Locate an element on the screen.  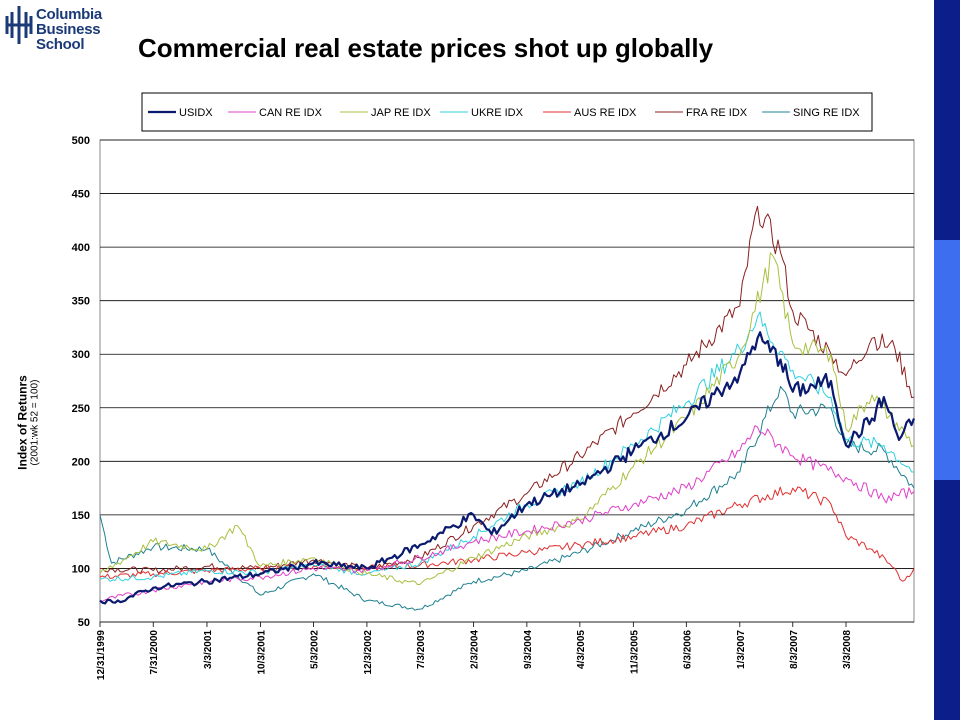
y-axis-subtitle: (2001:wk 52 = 100) is located at coordinates (35, 422).